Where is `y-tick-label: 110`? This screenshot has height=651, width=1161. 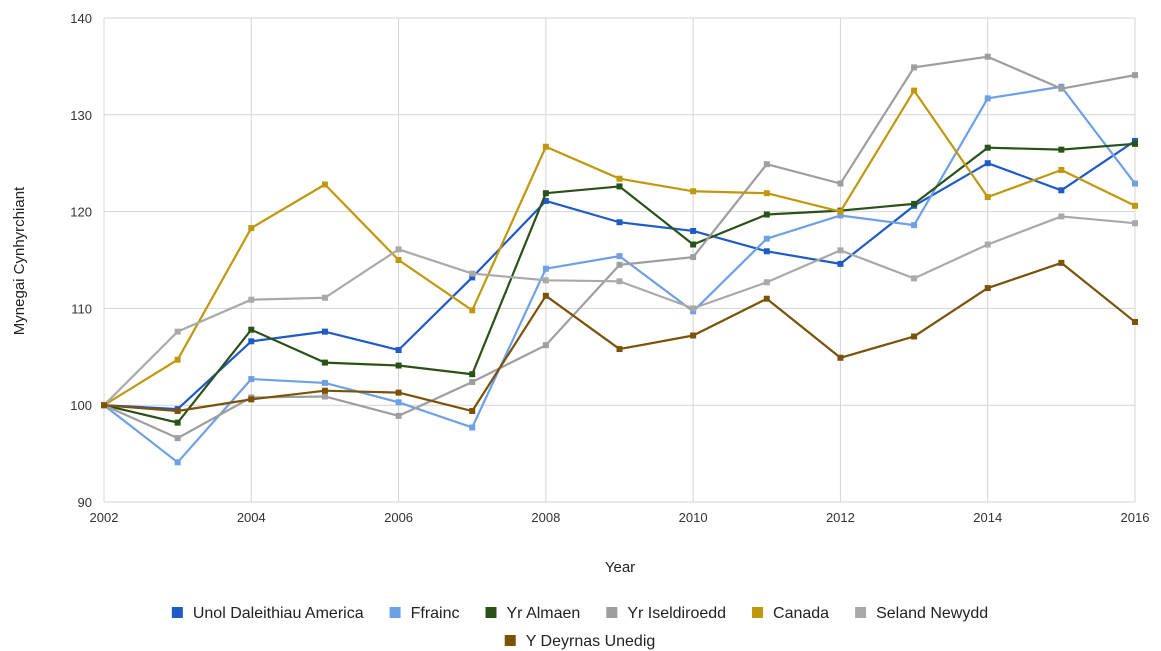
y-tick-label: 110 is located at coordinates (81, 308).